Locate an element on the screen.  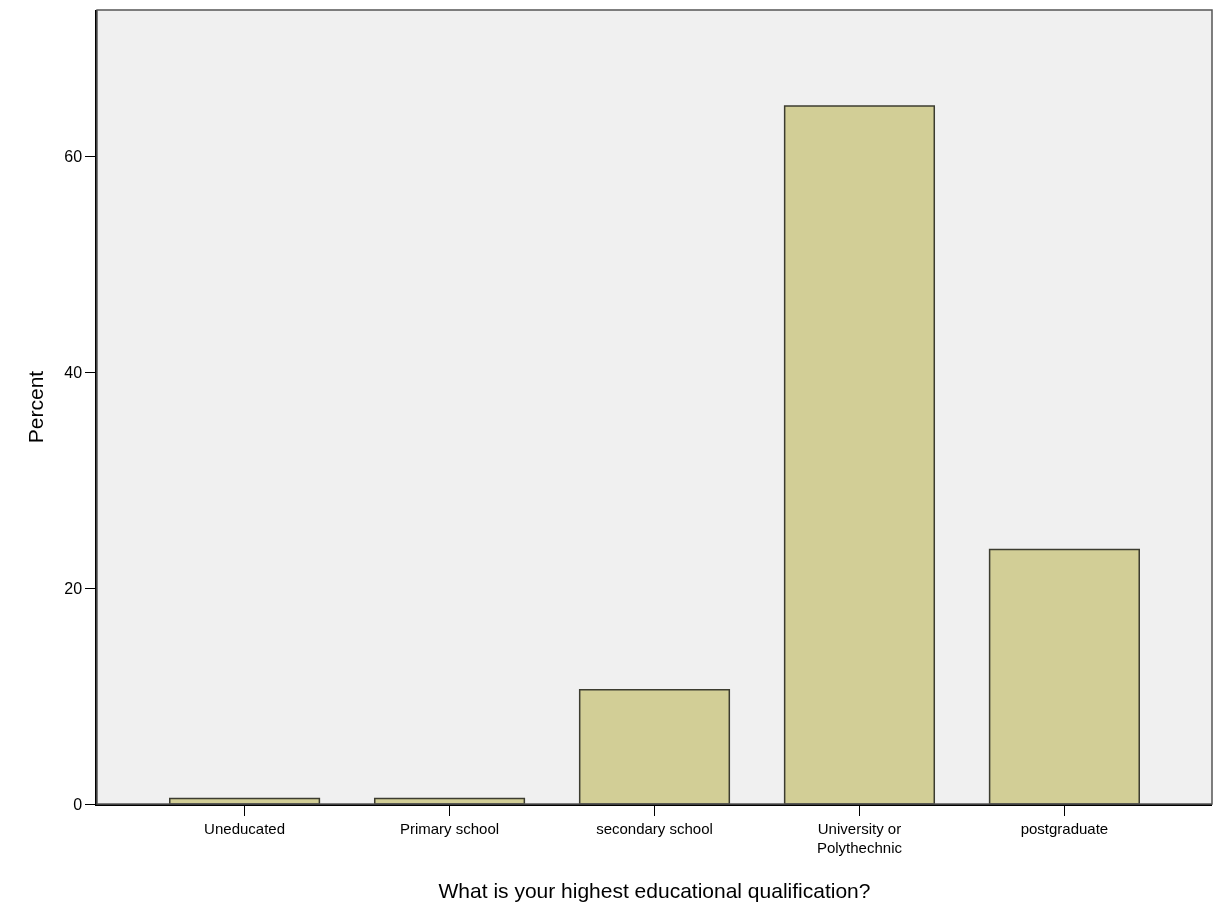
y-tick-label: 40 is located at coordinates (73, 373).